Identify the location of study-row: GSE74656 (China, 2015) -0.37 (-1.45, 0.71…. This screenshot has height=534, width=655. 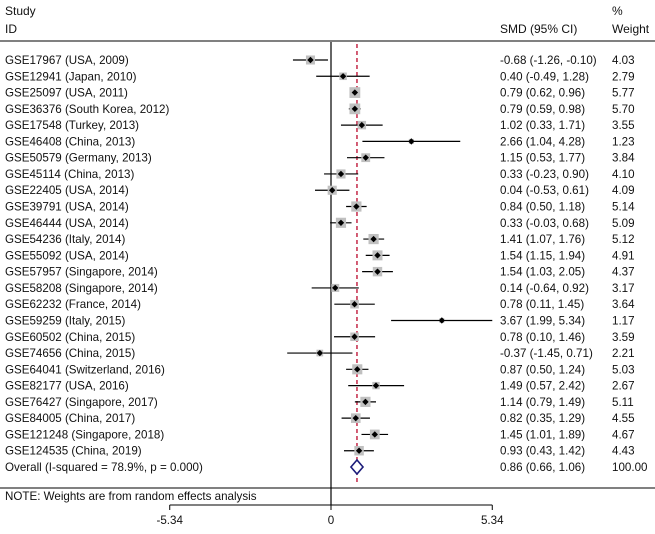
(320, 353).